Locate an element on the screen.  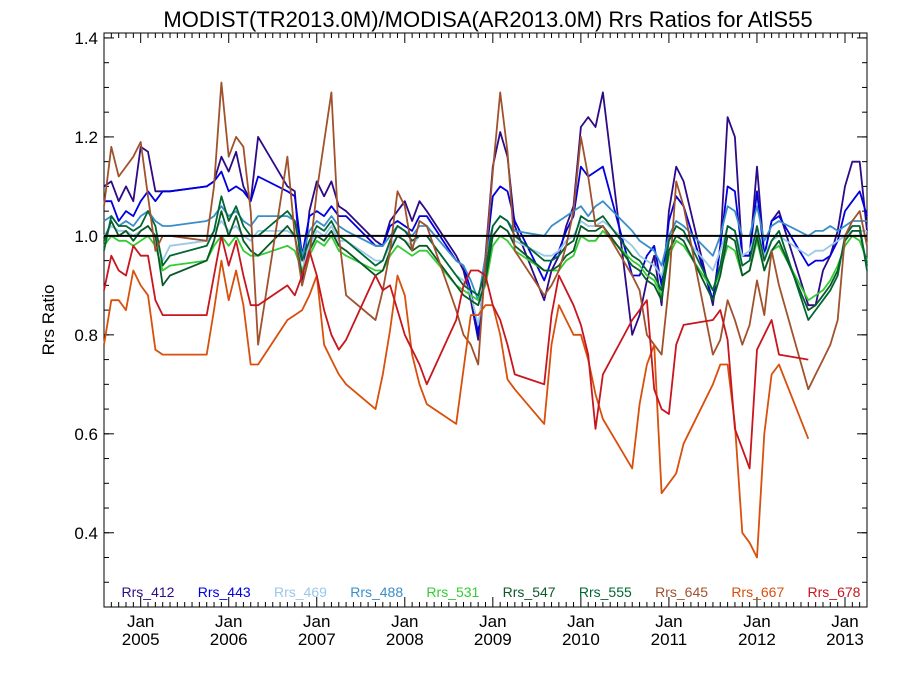
y-tick-label: 1.0 is located at coordinates (86, 236).